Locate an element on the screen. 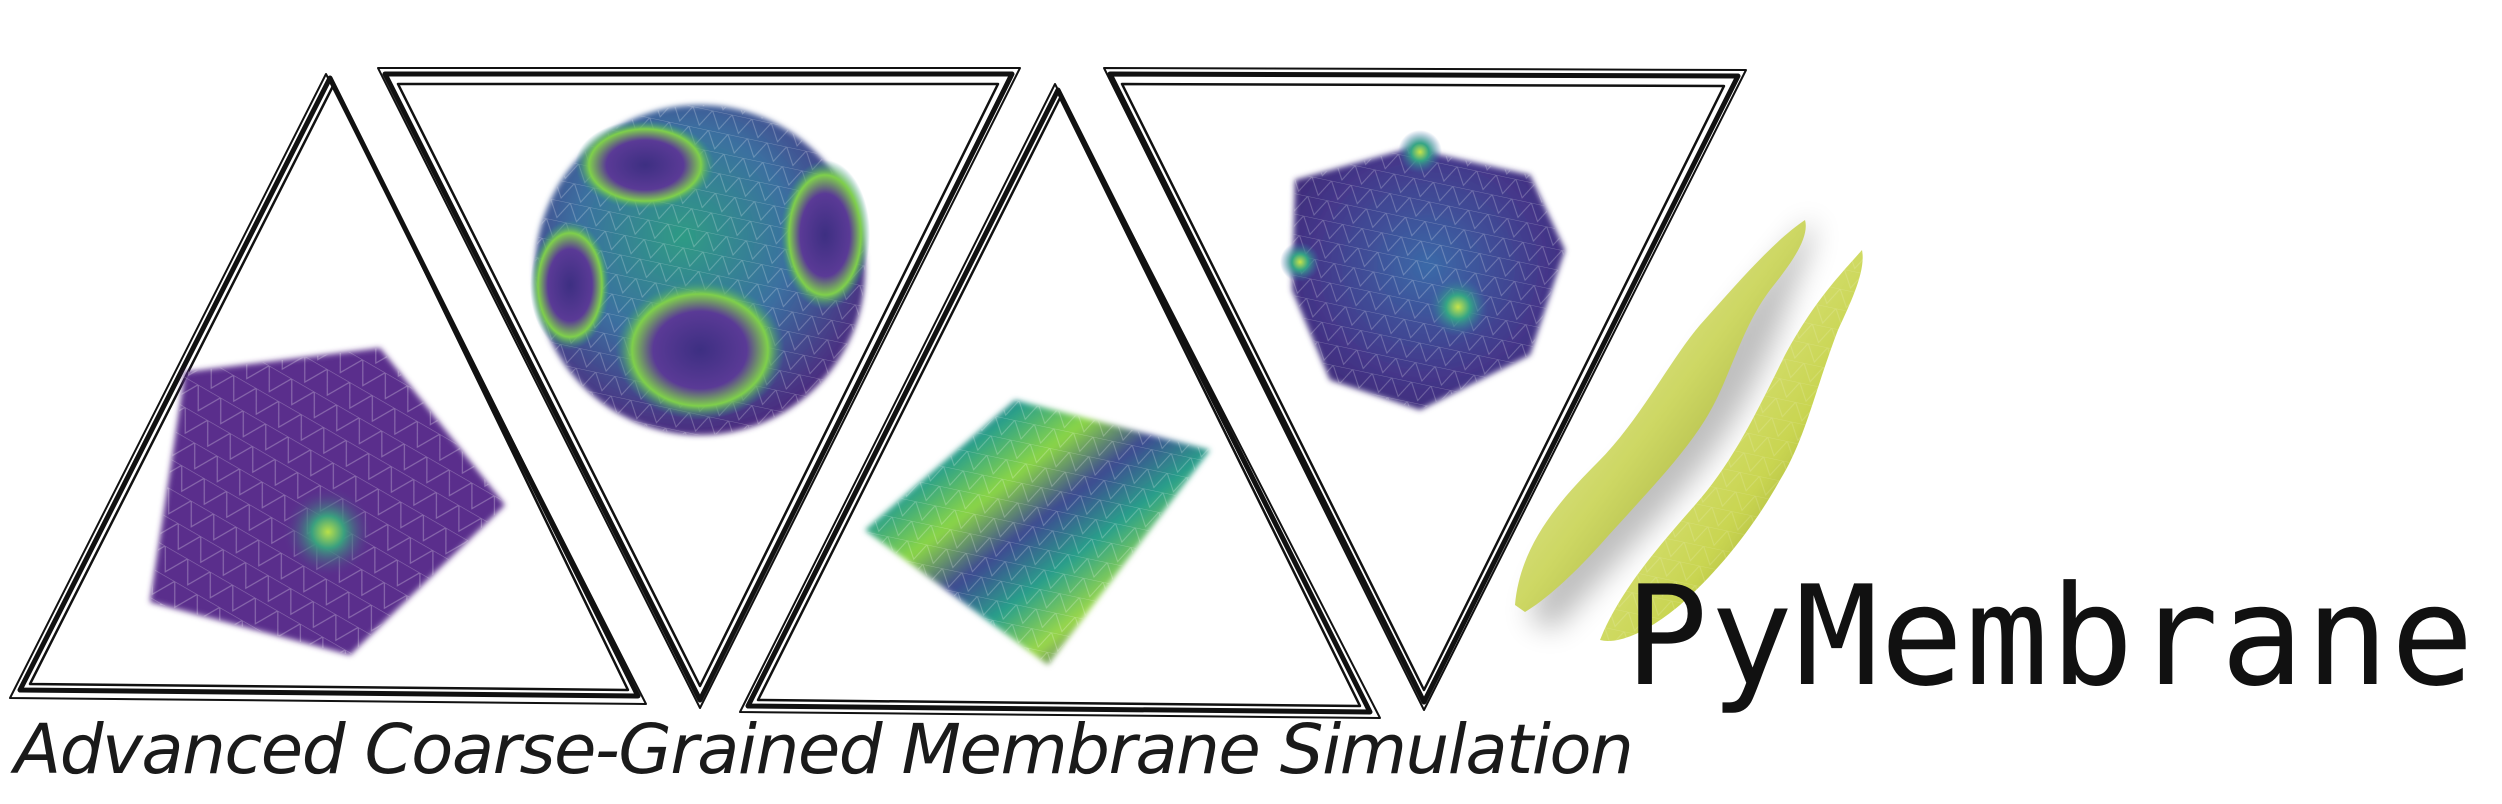 The image size is (2502, 804). logo-wordmark: PyMembrane is located at coordinates (2050, 636).